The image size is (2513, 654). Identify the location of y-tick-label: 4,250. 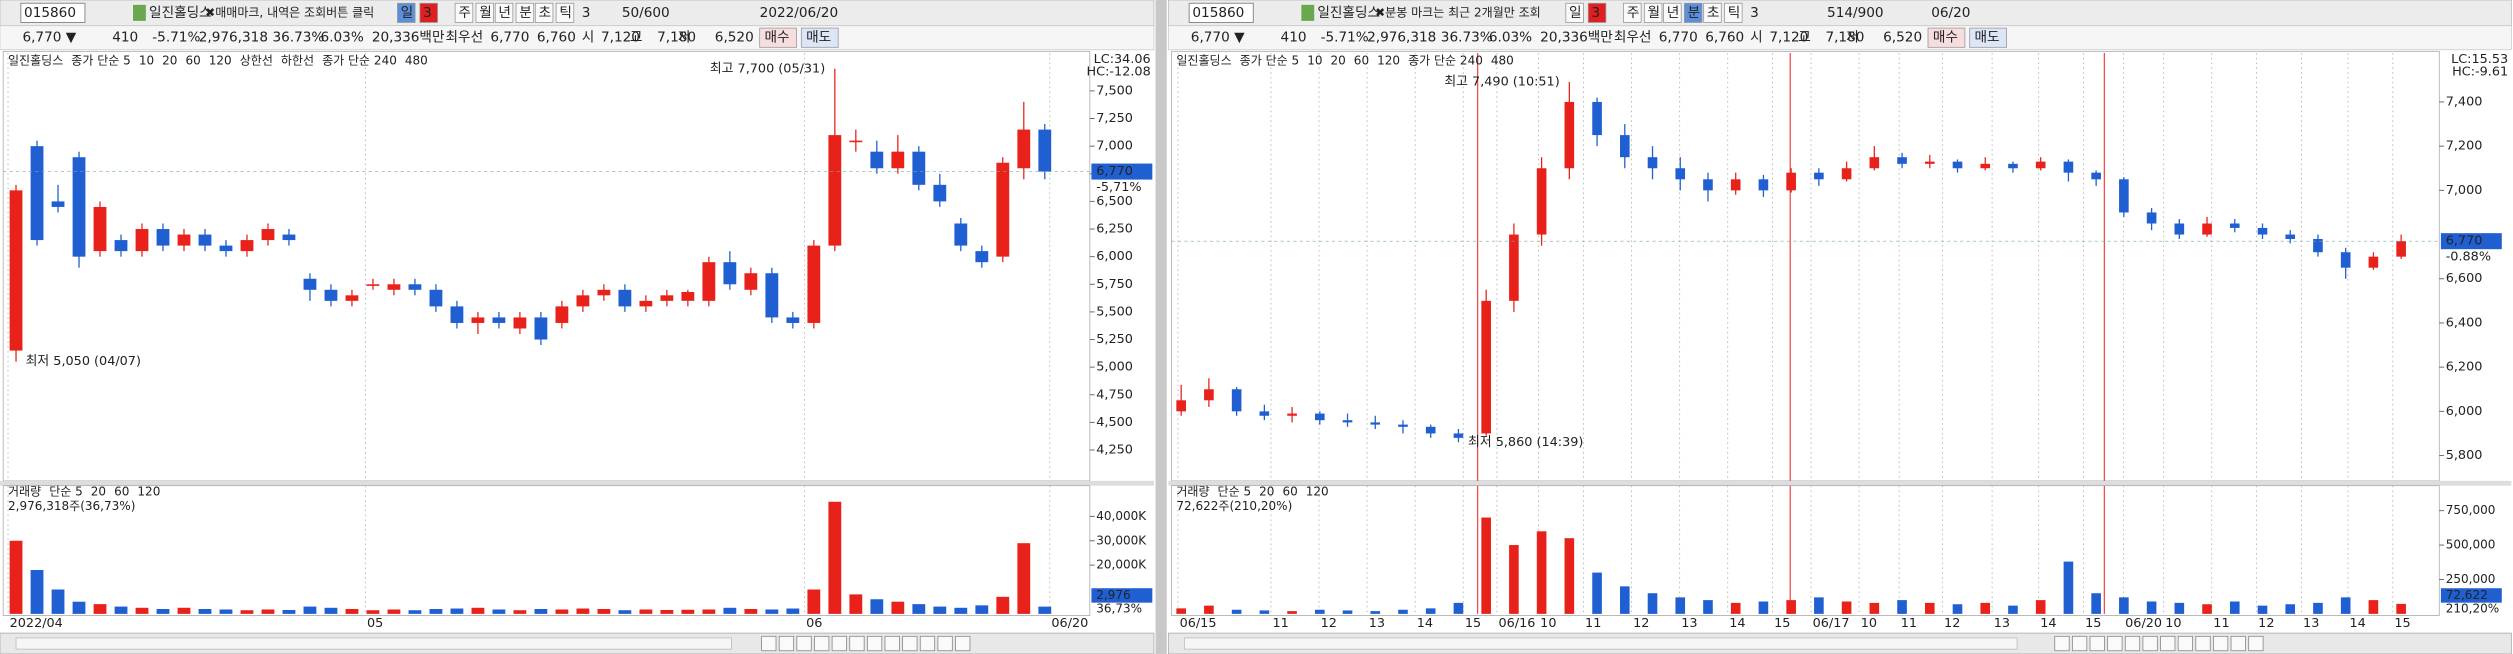
(1114, 450).